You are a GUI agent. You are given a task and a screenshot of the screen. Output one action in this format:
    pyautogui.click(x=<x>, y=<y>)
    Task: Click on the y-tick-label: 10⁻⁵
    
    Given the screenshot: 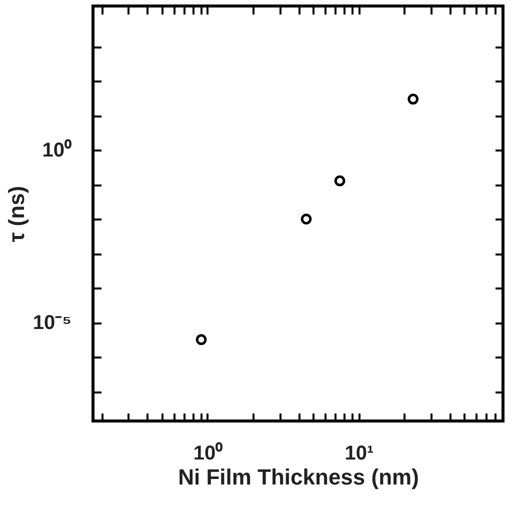 What is the action you would take?
    pyautogui.click(x=52, y=323)
    